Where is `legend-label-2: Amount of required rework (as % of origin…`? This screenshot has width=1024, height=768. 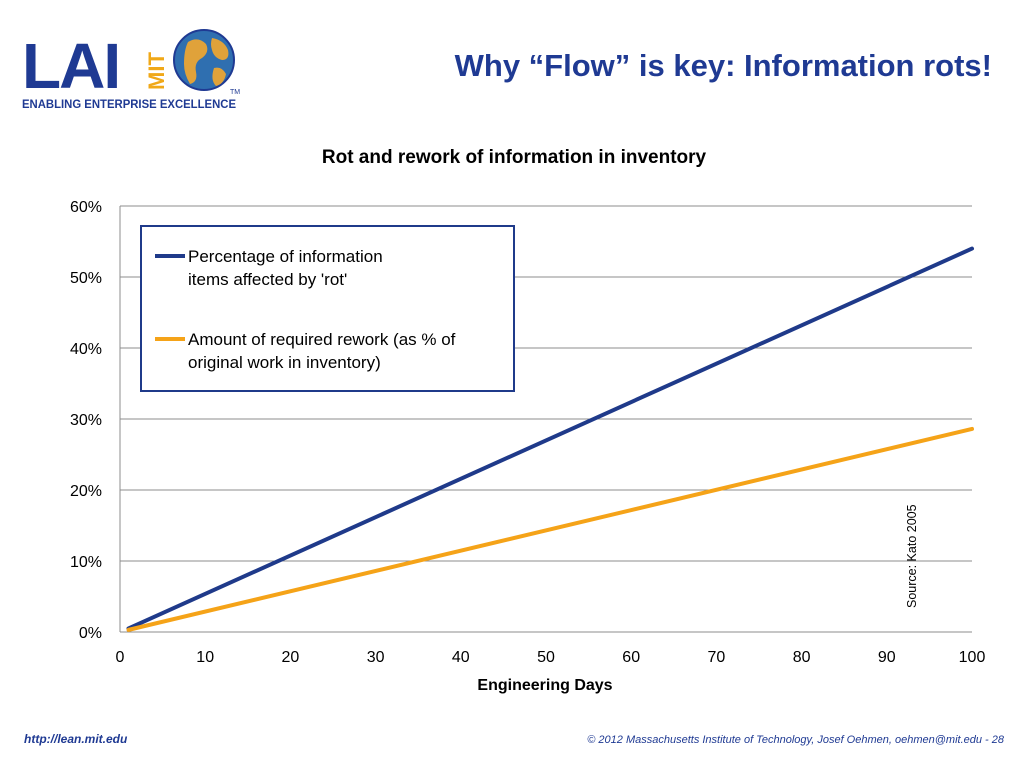
legend-label-2: Amount of required rework (as % of origin… is located at coordinates (322, 351).